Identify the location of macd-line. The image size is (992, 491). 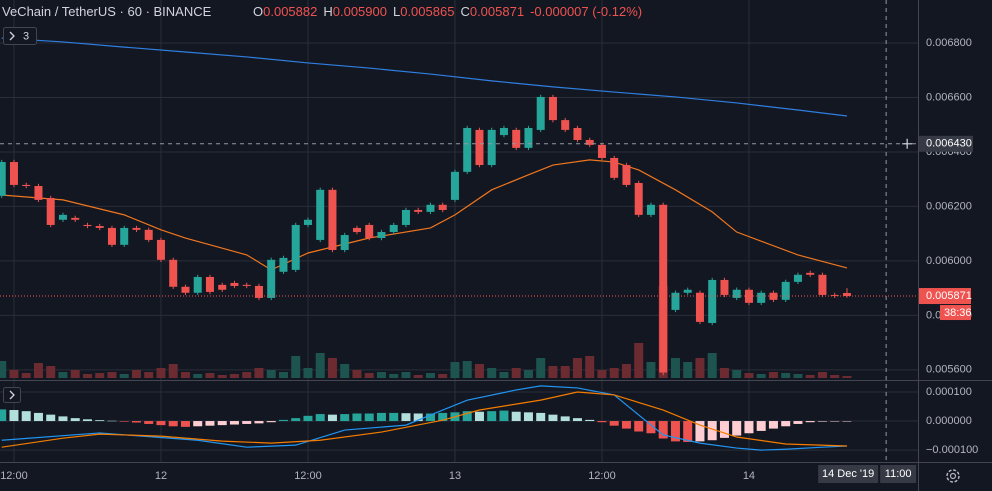
(424, 419).